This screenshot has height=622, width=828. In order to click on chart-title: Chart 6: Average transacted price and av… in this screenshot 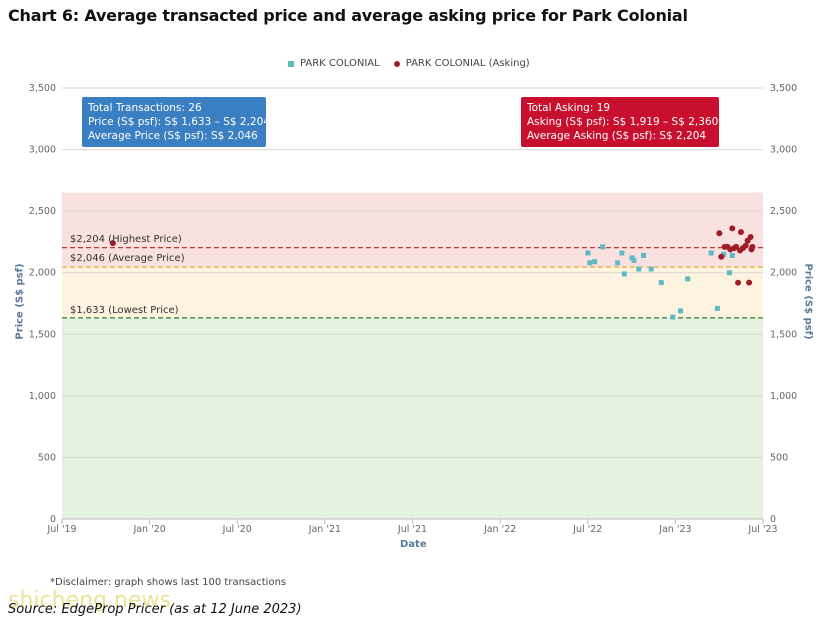, I will do `click(348, 15)`.